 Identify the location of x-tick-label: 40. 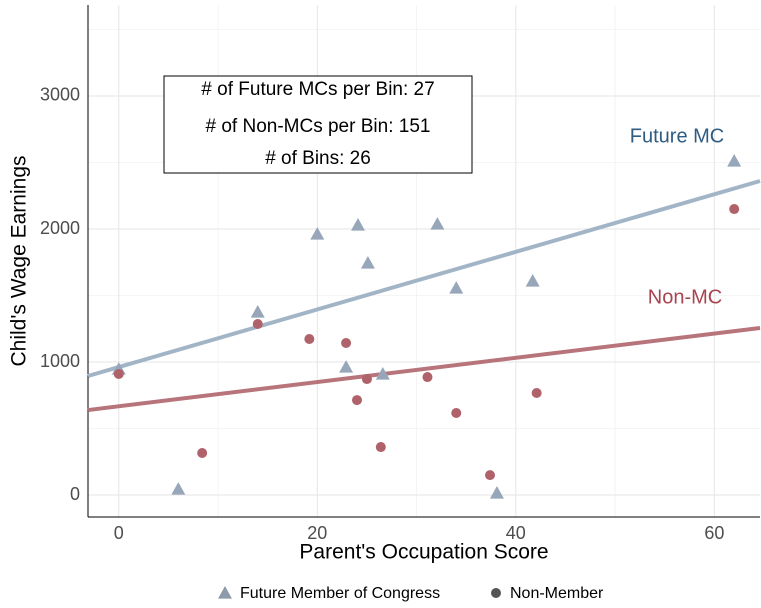
(516, 533).